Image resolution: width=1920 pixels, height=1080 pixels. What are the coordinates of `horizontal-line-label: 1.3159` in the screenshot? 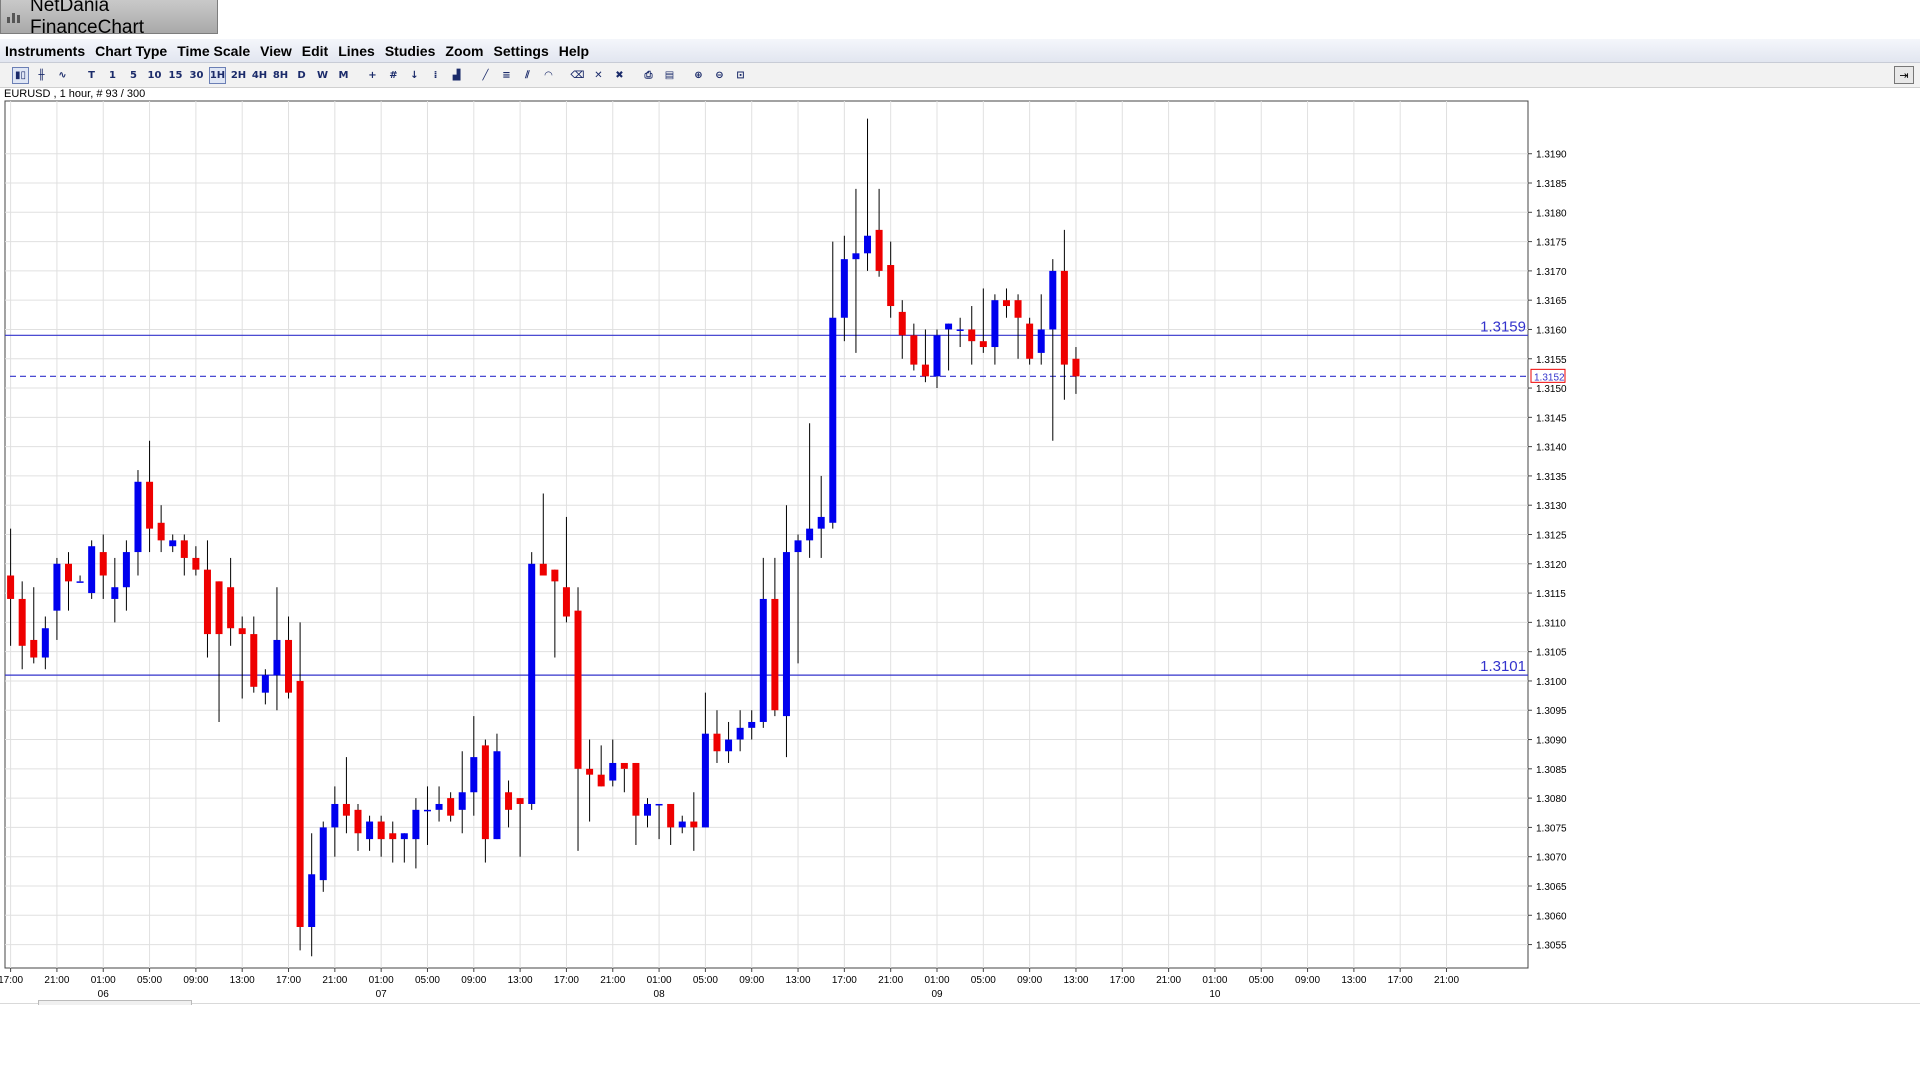 It's located at (1503, 326).